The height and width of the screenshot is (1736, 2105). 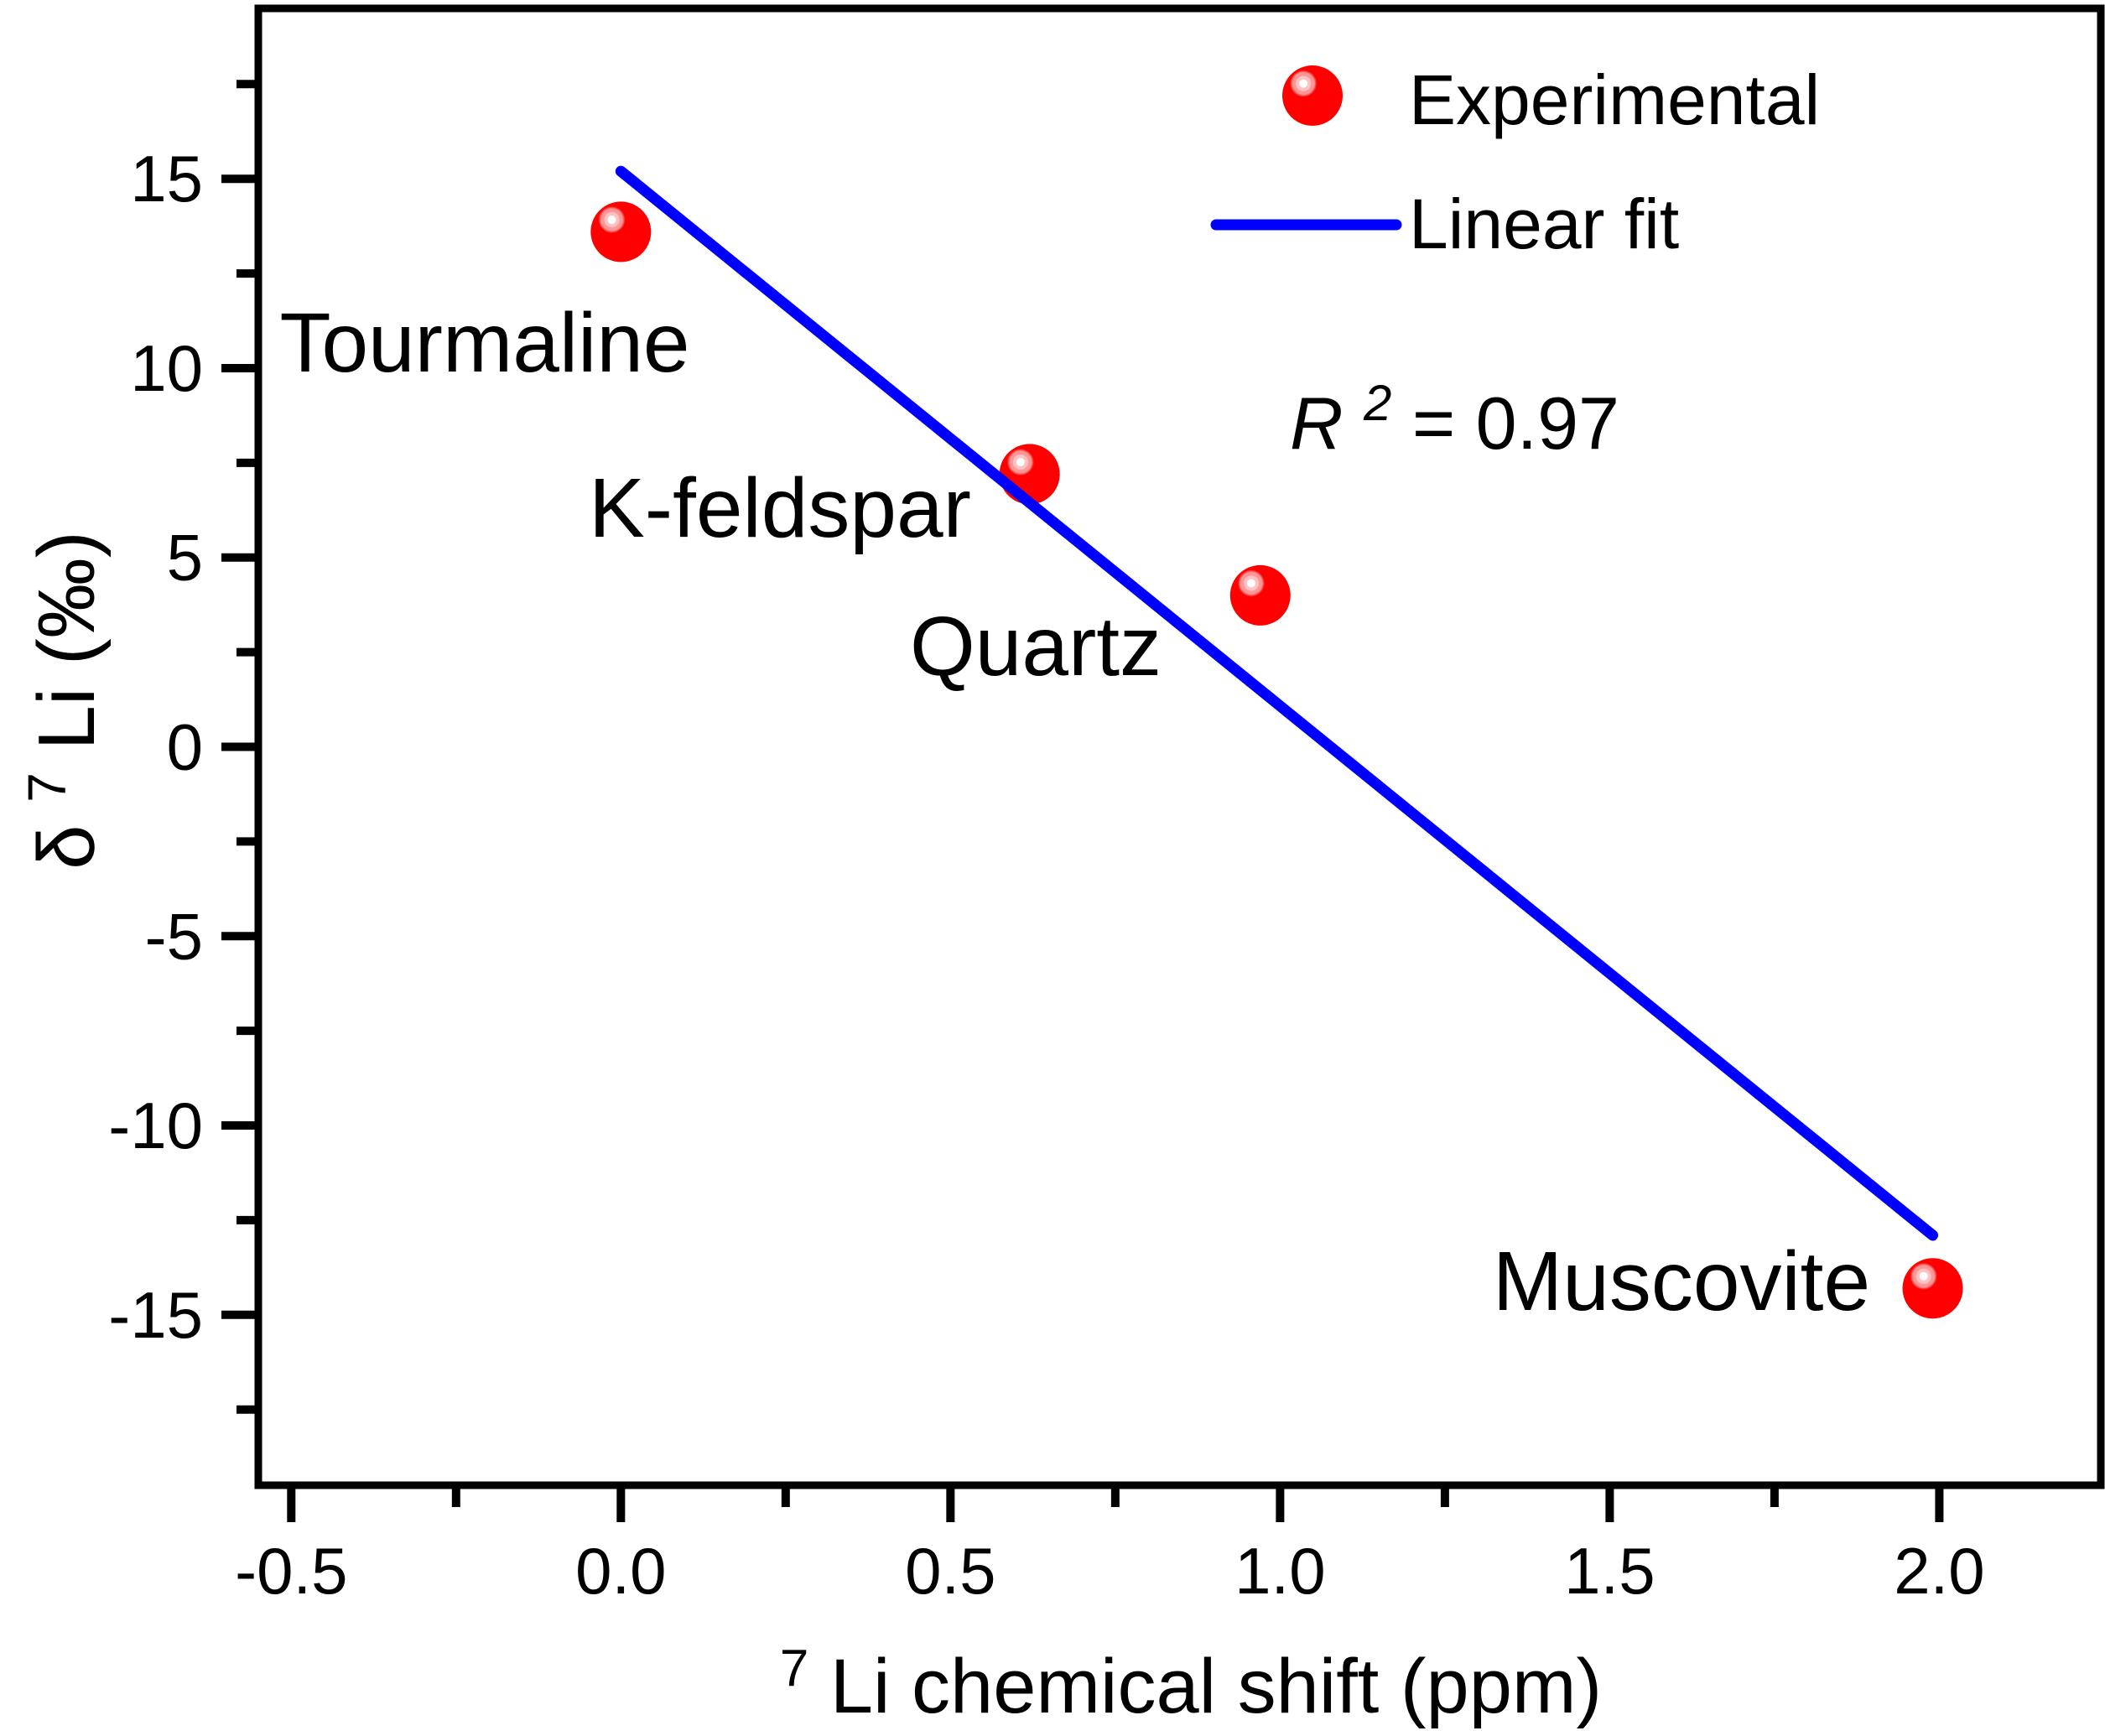 What do you see at coordinates (950, 1571) in the screenshot?
I see `x-tick-label: 0.5` at bounding box center [950, 1571].